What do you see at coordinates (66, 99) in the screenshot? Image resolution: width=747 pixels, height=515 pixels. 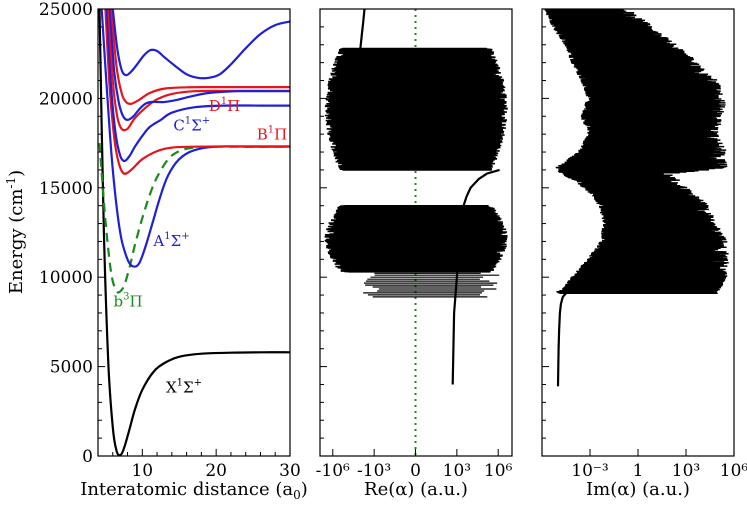 I see `p1-ytick-label: 20000` at bounding box center [66, 99].